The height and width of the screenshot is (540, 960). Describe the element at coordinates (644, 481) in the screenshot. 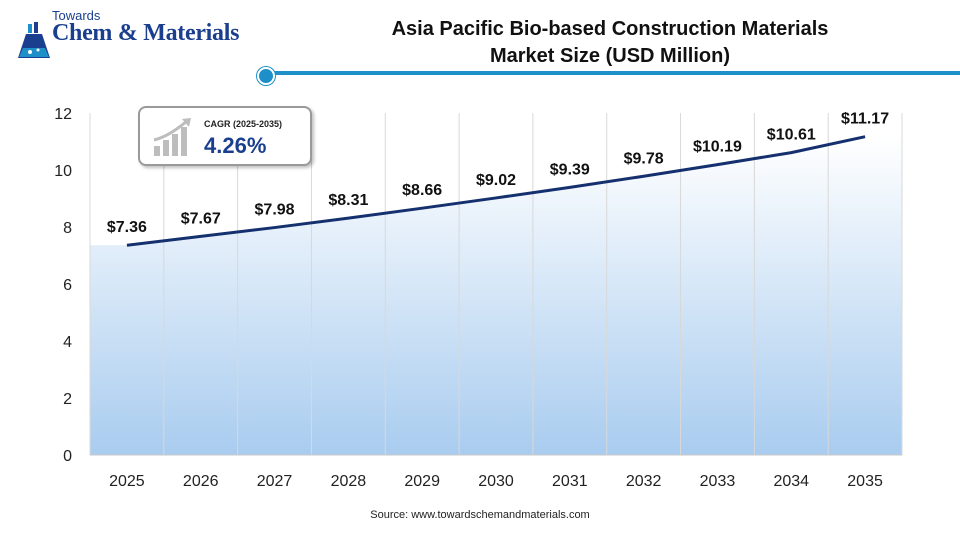

I see `x-tick-label: 2032` at that location.